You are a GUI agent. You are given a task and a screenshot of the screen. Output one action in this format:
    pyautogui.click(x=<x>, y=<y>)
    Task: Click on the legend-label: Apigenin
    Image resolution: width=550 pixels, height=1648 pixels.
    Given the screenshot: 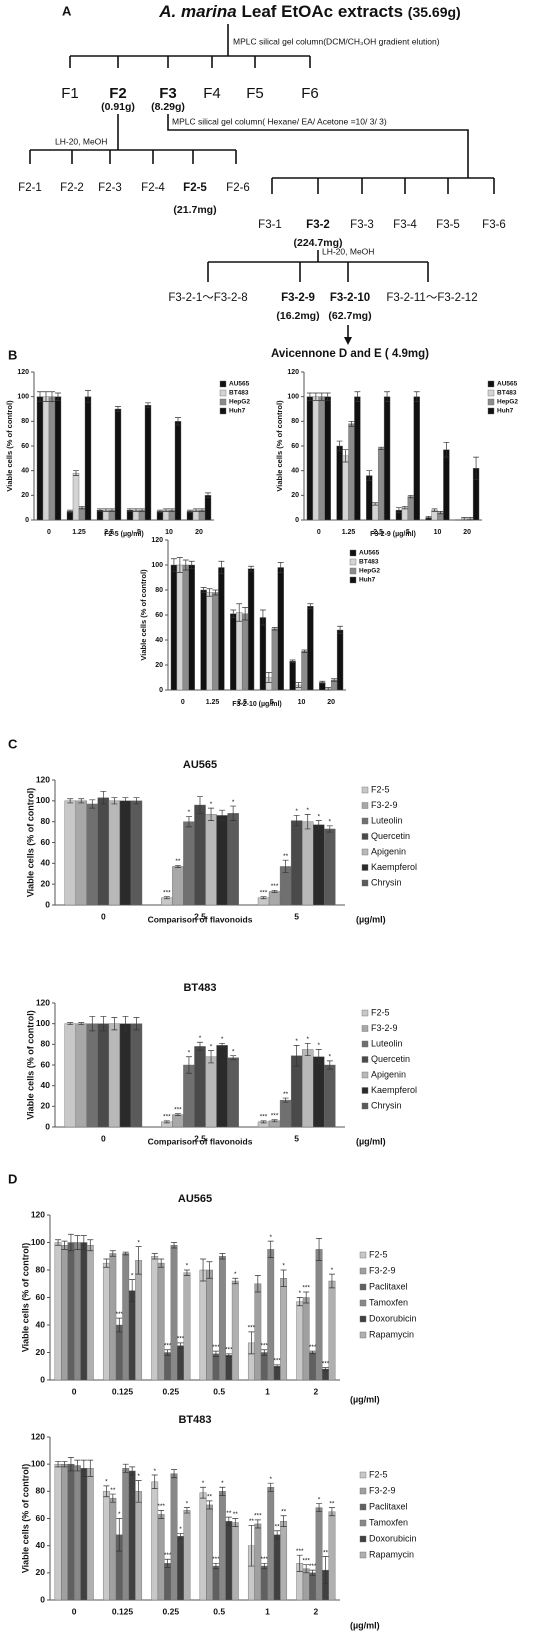 What is the action you would take?
    pyautogui.click(x=388, y=851)
    